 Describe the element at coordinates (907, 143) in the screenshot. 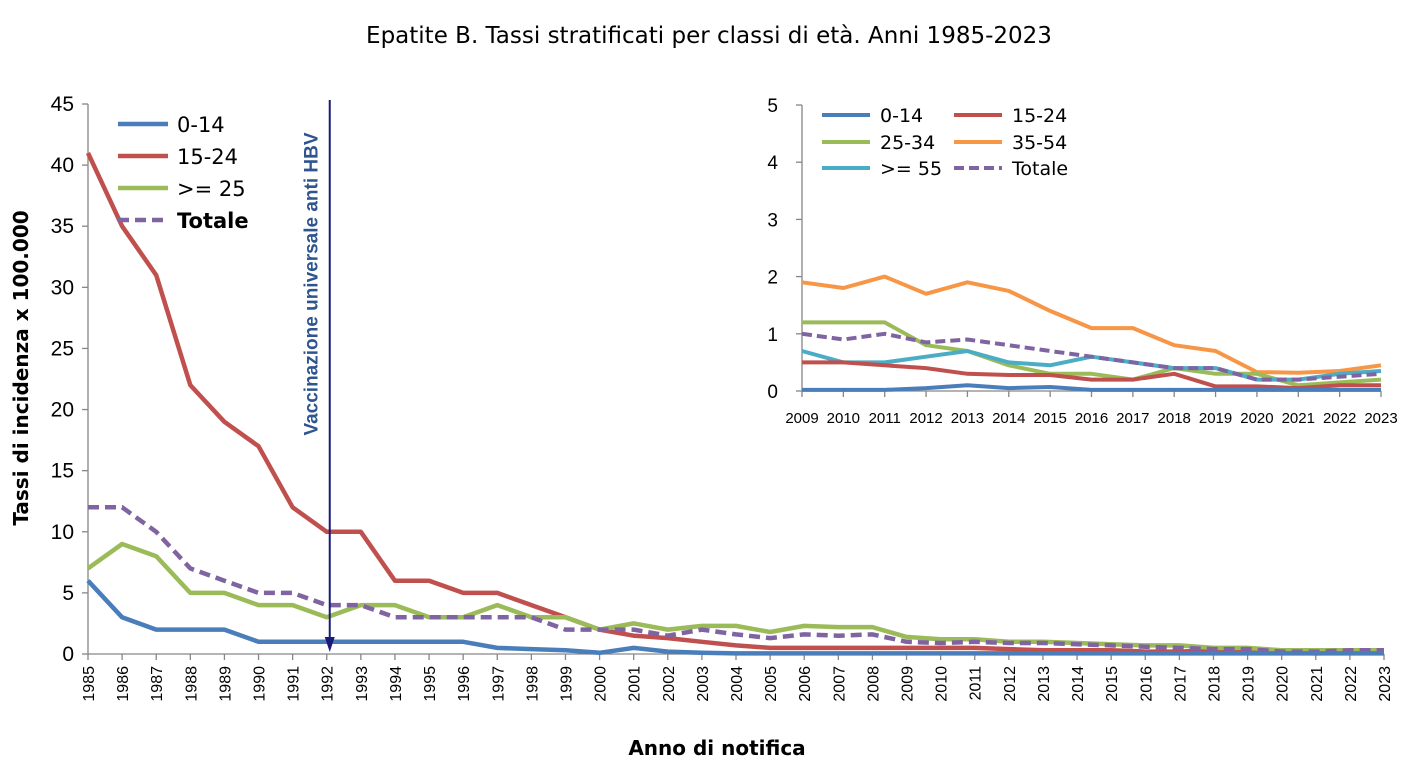

I see `inset-legend-label-25-34: 25-34` at that location.